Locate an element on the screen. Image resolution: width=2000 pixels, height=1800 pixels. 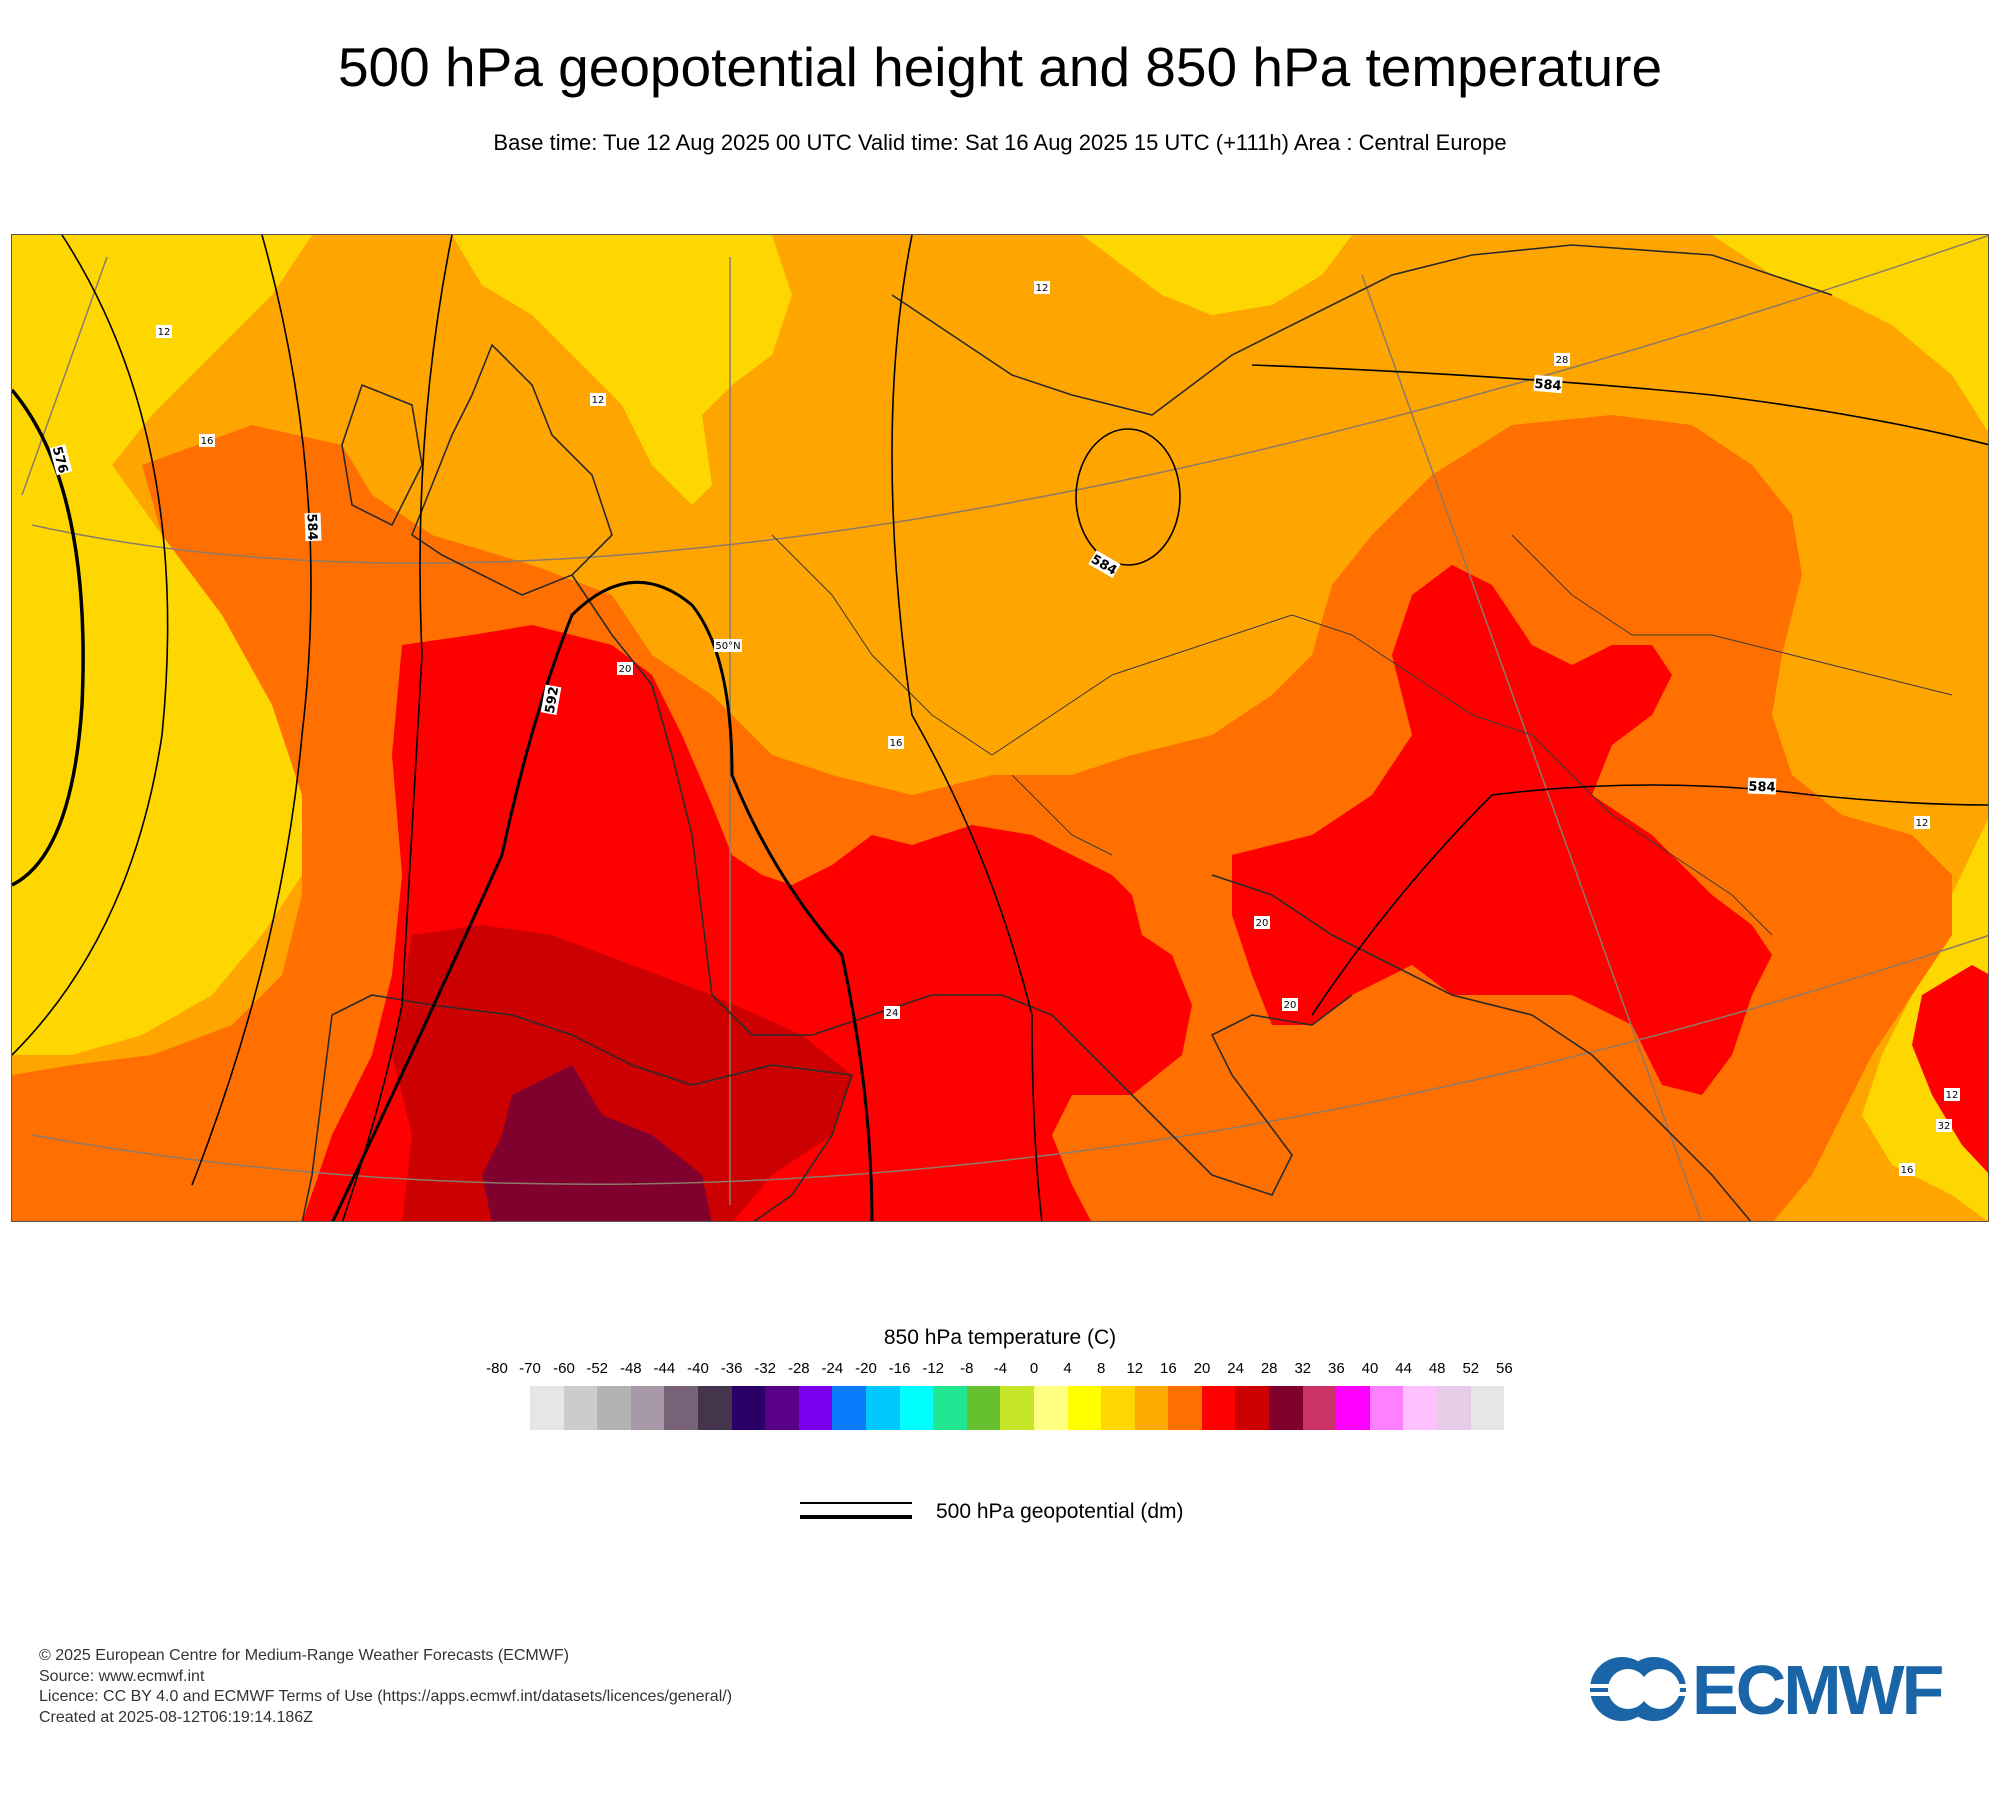
graticule-meridian-w is located at coordinates (64, 376).